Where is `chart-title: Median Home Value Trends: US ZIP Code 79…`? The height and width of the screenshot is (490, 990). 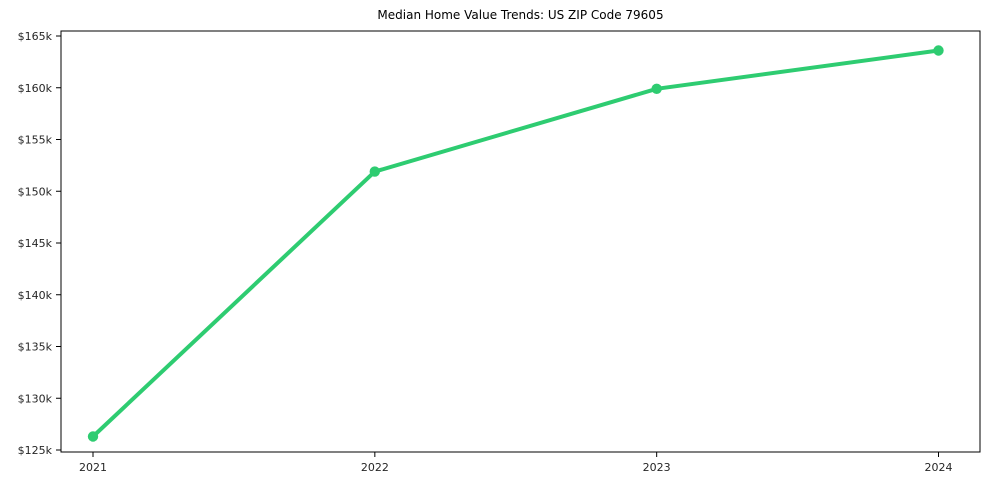
chart-title: Median Home Value Trends: US ZIP Code 79… is located at coordinates (520, 15).